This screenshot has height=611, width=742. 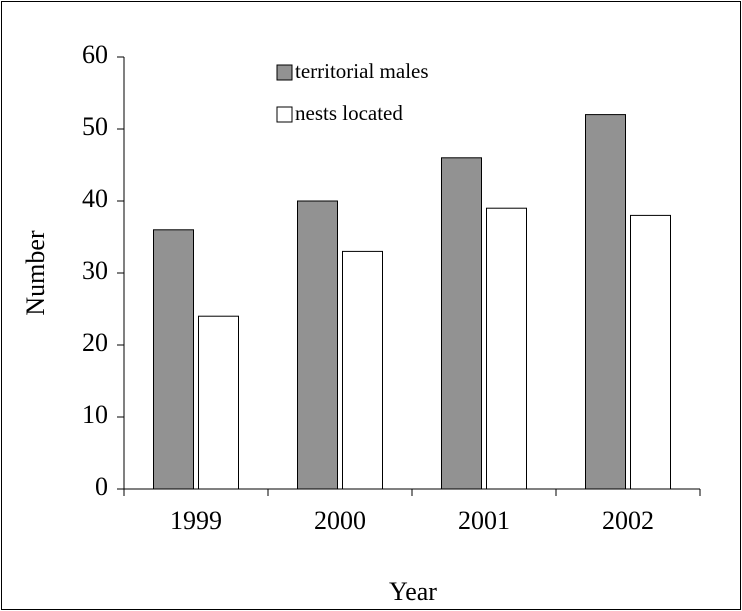 I want to click on y-tick-label: 10, so click(x=95, y=414).